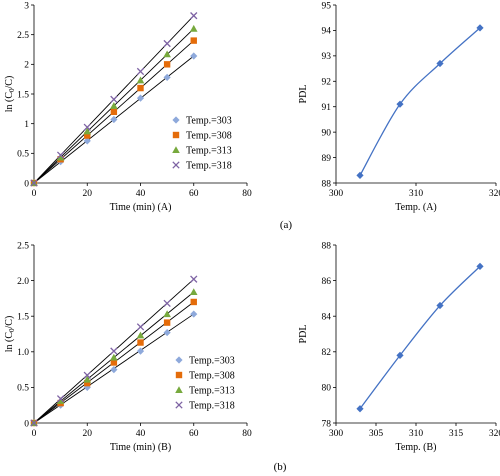 Image resolution: width=500 pixels, height=476 pixels. I want to click on y-tick-label: 93, so click(327, 57).